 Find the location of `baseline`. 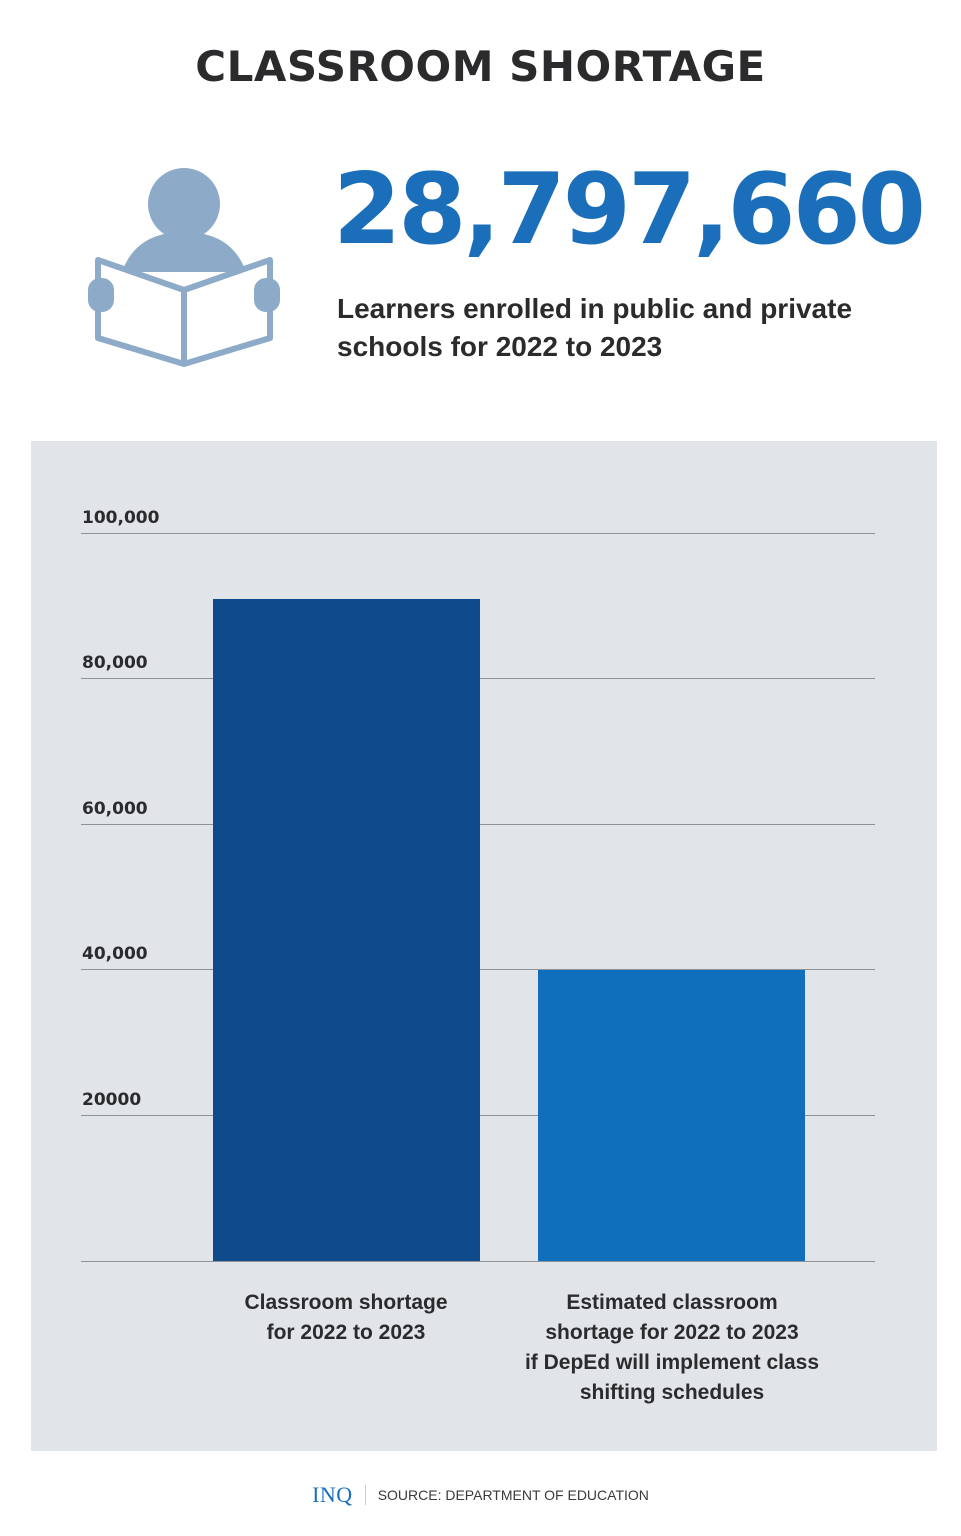

baseline is located at coordinates (478, 1261).